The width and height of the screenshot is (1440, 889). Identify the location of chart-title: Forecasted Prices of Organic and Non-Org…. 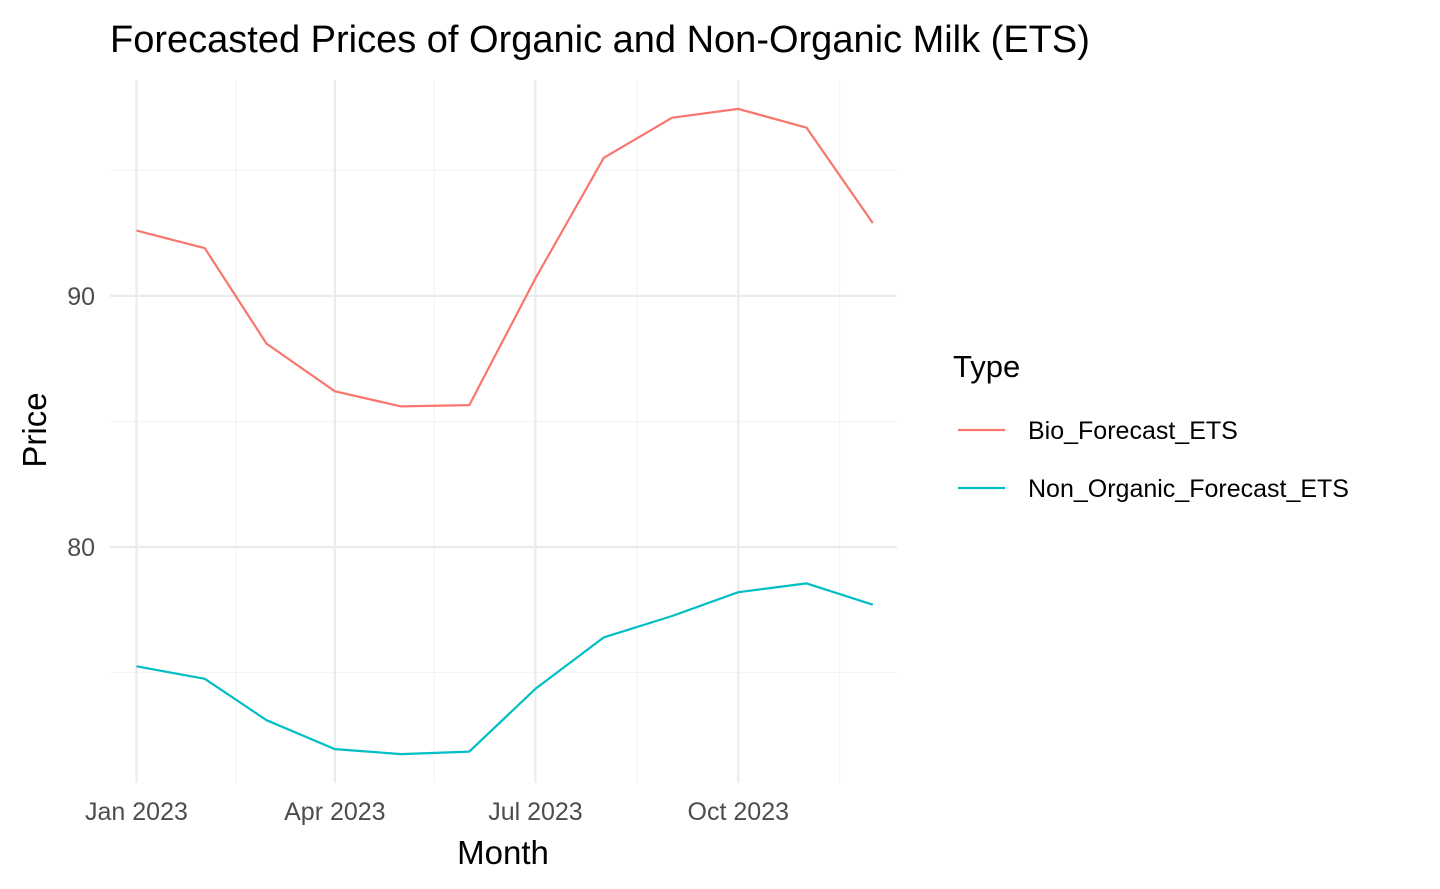
(600, 40).